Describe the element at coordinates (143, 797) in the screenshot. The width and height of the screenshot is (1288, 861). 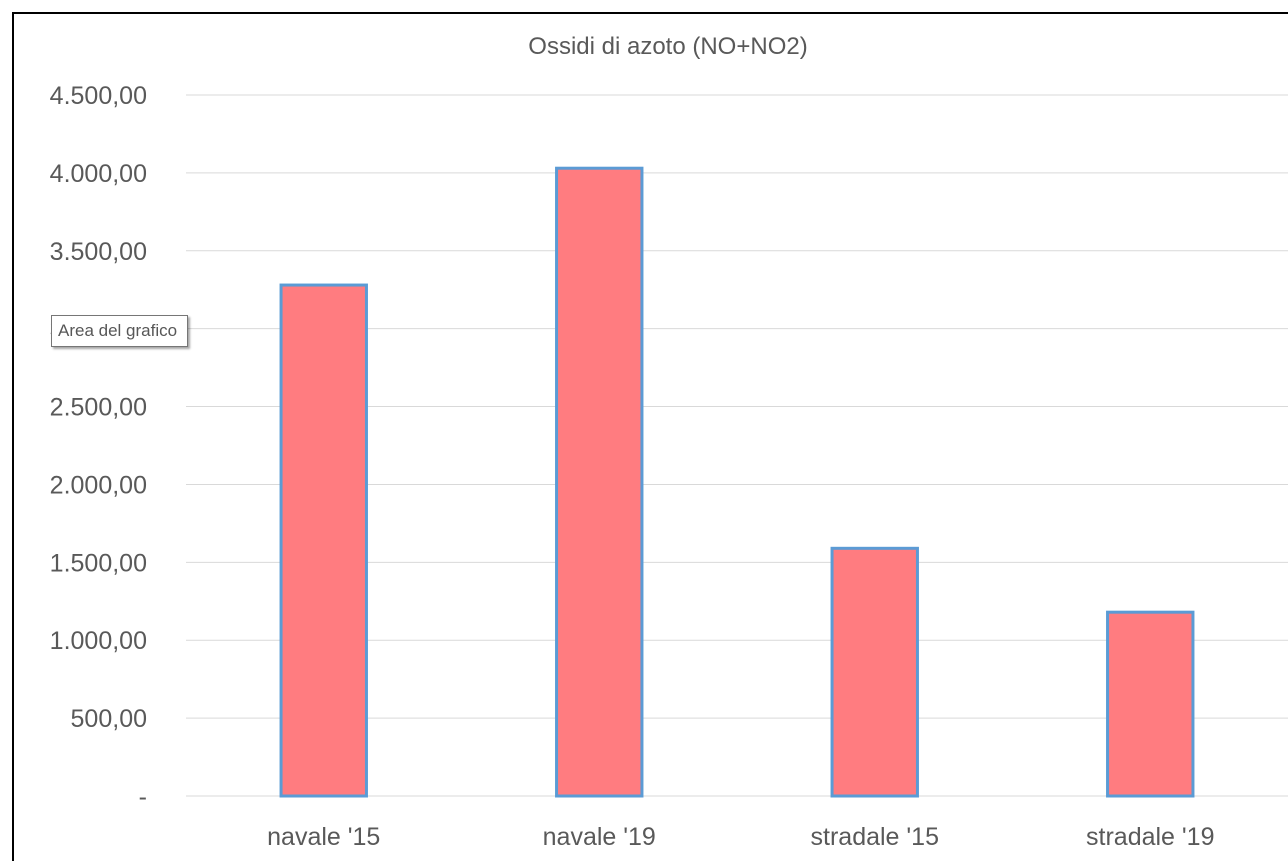
I see `y-tick-label: -` at that location.